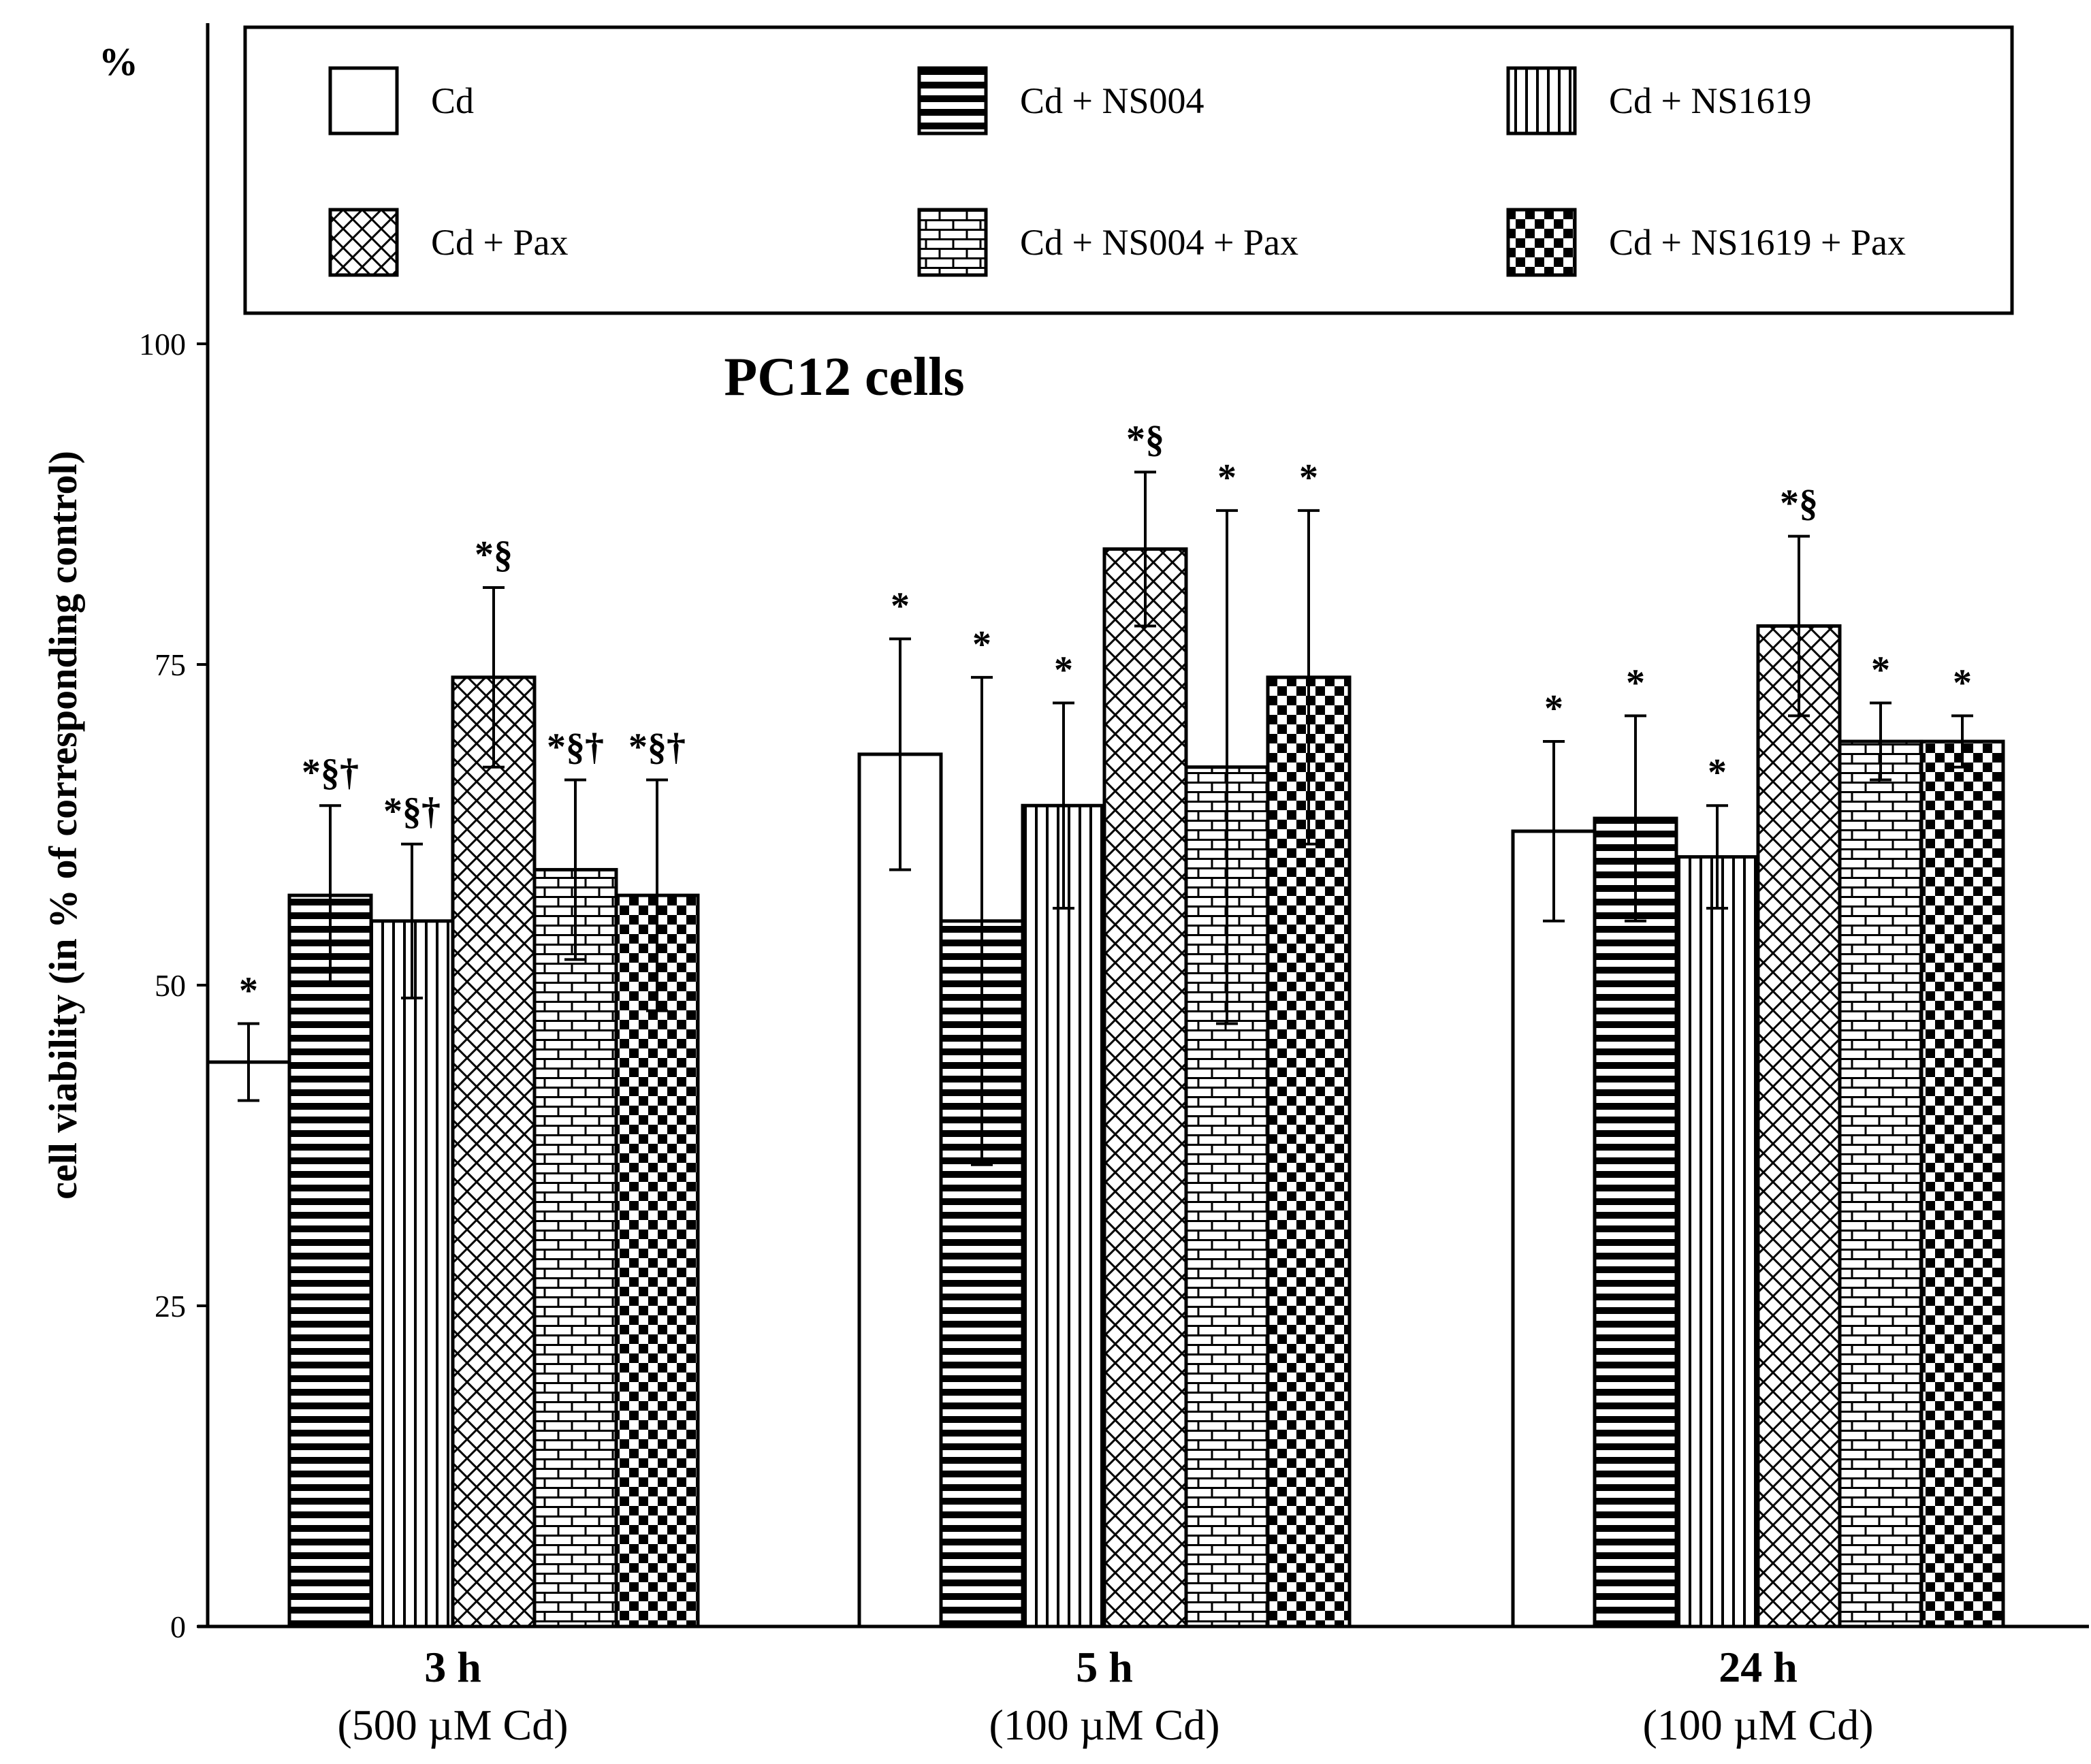  What do you see at coordinates (163, 344) in the screenshot?
I see `y-tick-label: 100` at bounding box center [163, 344].